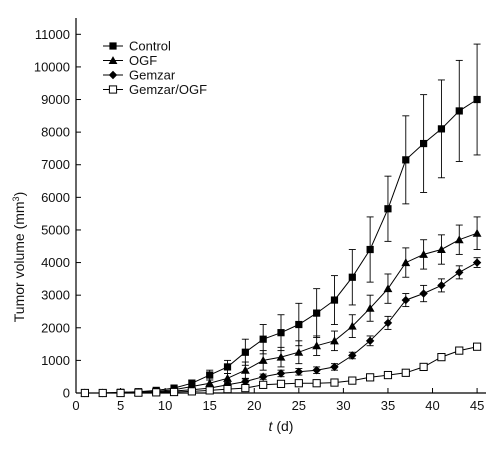 The width and height of the screenshot is (500, 455). What do you see at coordinates (143, 60) in the screenshot?
I see `legend-label-ogf: OGF` at bounding box center [143, 60].